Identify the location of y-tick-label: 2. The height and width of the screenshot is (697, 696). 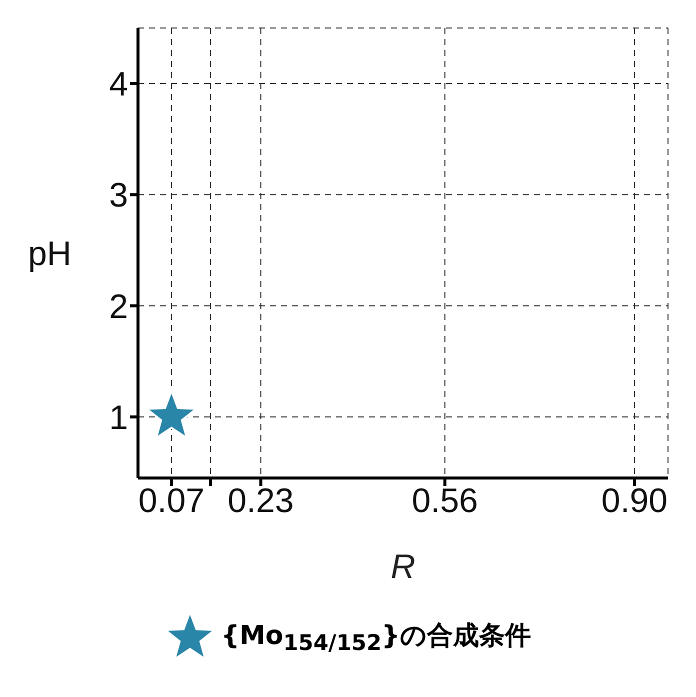
(118, 307).